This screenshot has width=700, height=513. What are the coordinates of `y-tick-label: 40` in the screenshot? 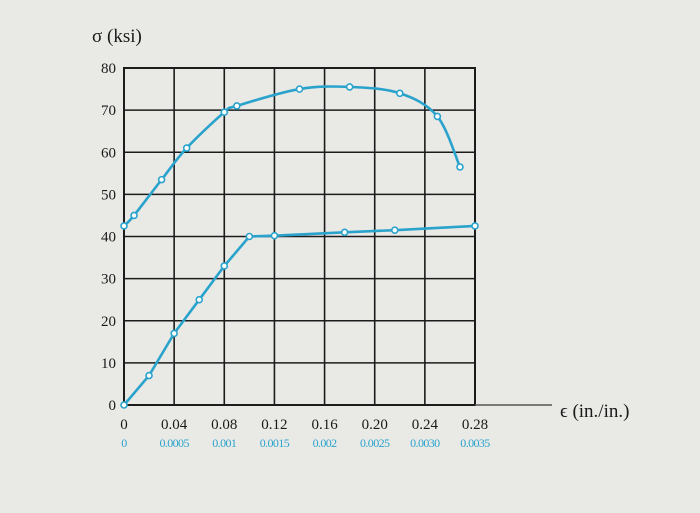 It's located at (108, 238).